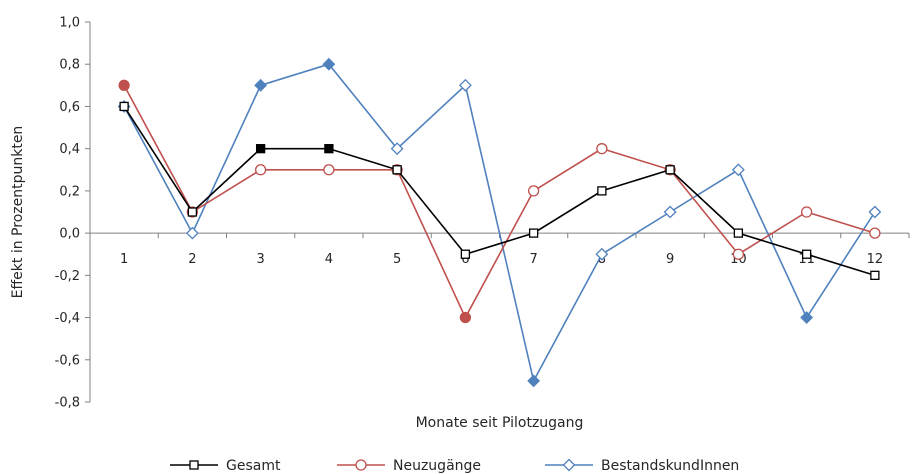 This screenshot has height=474, width=923. I want to click on legend: Gesamt Neuzugänge BestandskundInnen, so click(454, 466).